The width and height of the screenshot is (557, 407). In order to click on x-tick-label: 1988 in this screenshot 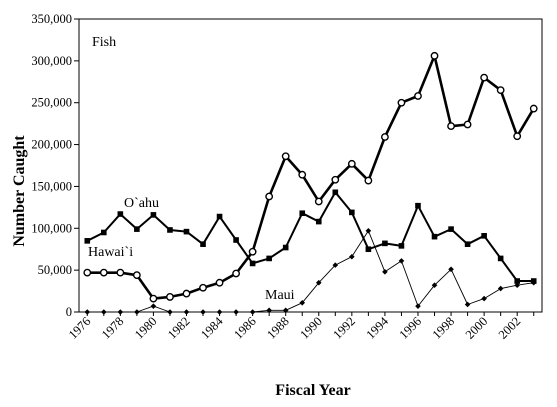, I will do `click(278, 328)`.